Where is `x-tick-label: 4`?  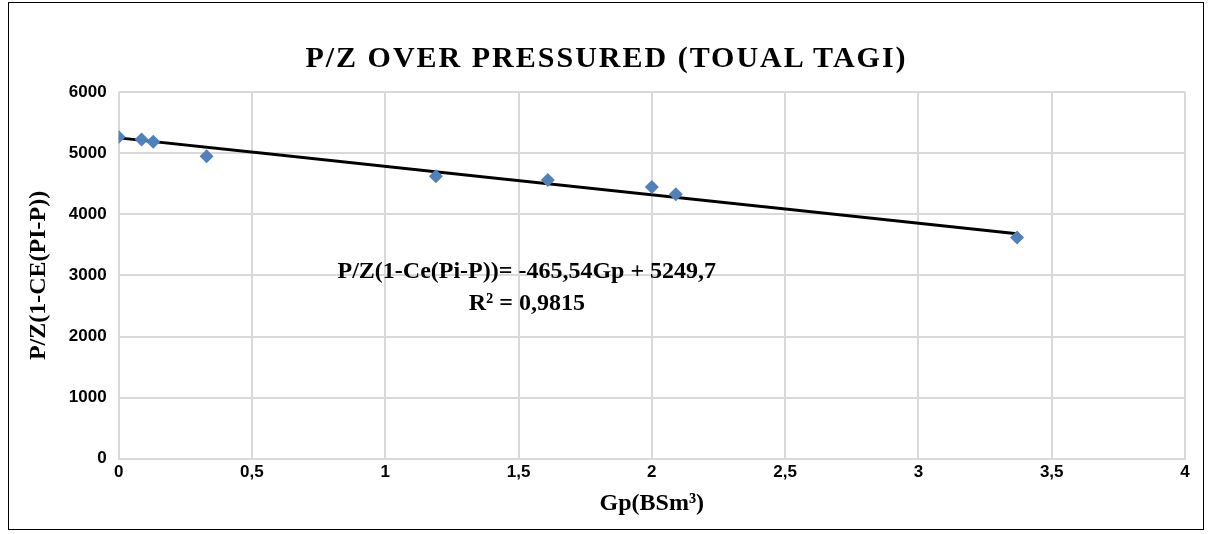 x-tick-label: 4 is located at coordinates (1185, 471).